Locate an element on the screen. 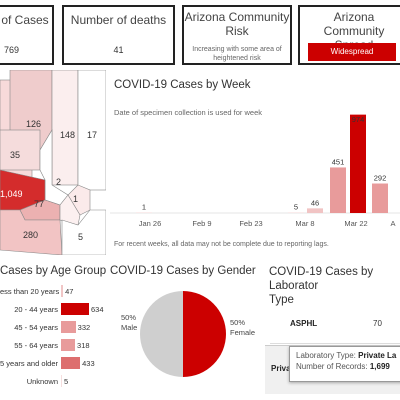 Image resolution: width=400 pixels, height=400 pixels. age-group-label: 5 years and older is located at coordinates (29, 363).